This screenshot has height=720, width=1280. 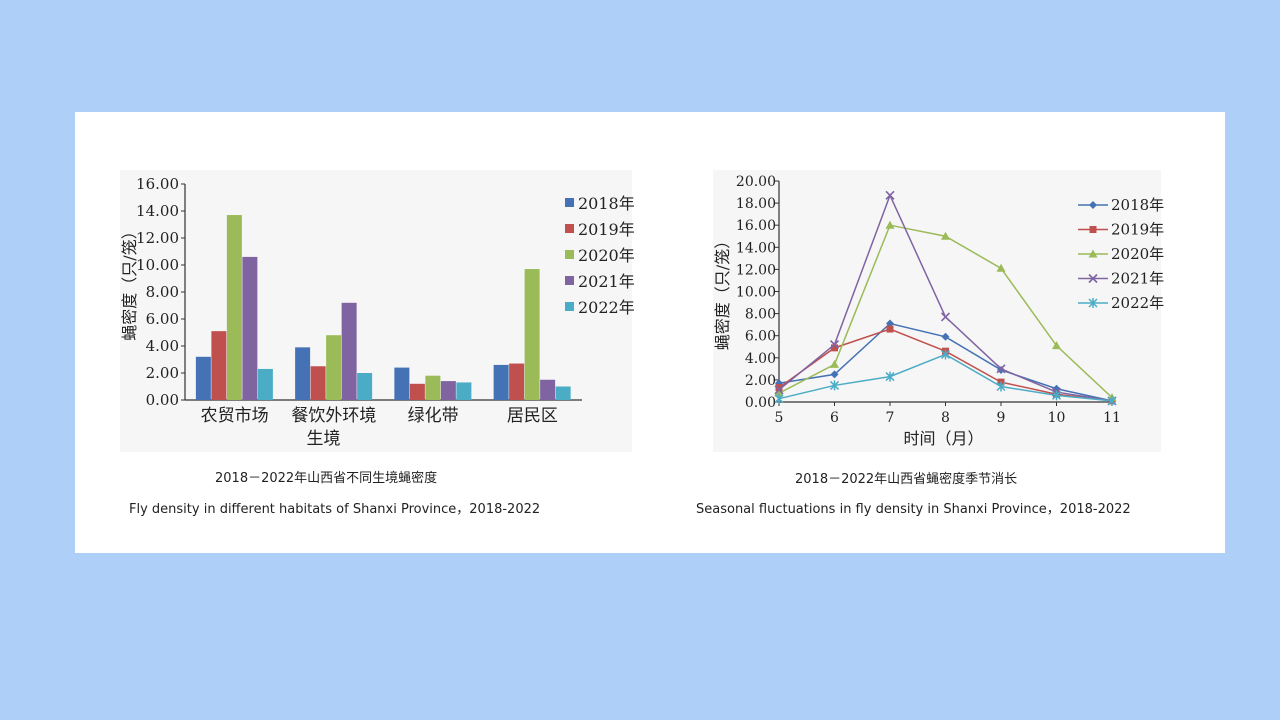 I want to click on y-tick-label: 20.00, so click(x=756, y=182).